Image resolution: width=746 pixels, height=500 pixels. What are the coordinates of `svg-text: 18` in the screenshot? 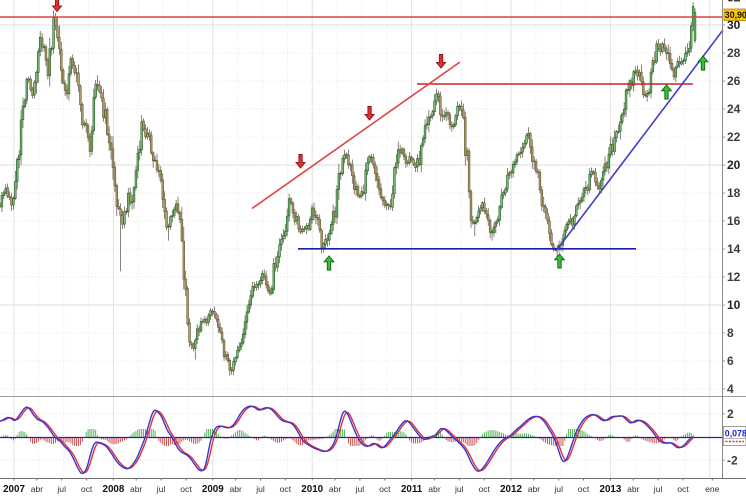 It's located at (734, 193).